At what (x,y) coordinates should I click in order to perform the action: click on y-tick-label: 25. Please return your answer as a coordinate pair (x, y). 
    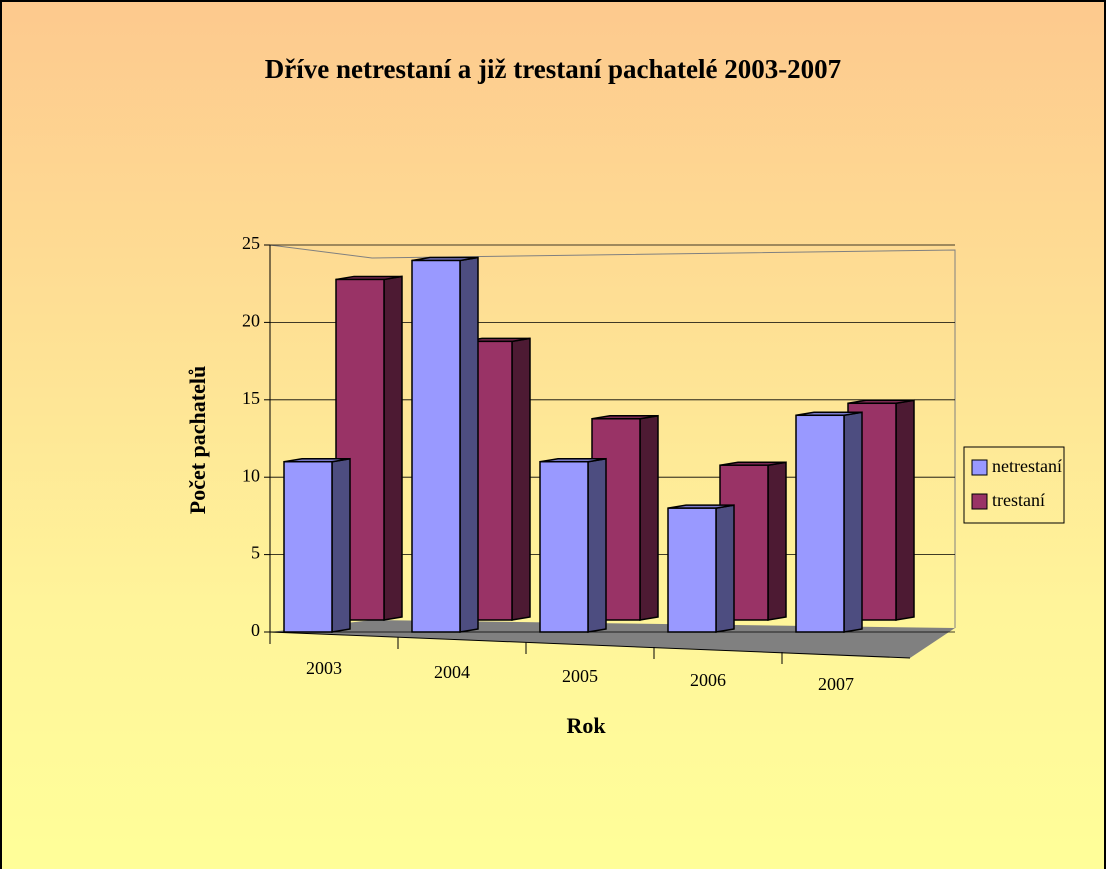
    Looking at the image, I should click on (251, 243).